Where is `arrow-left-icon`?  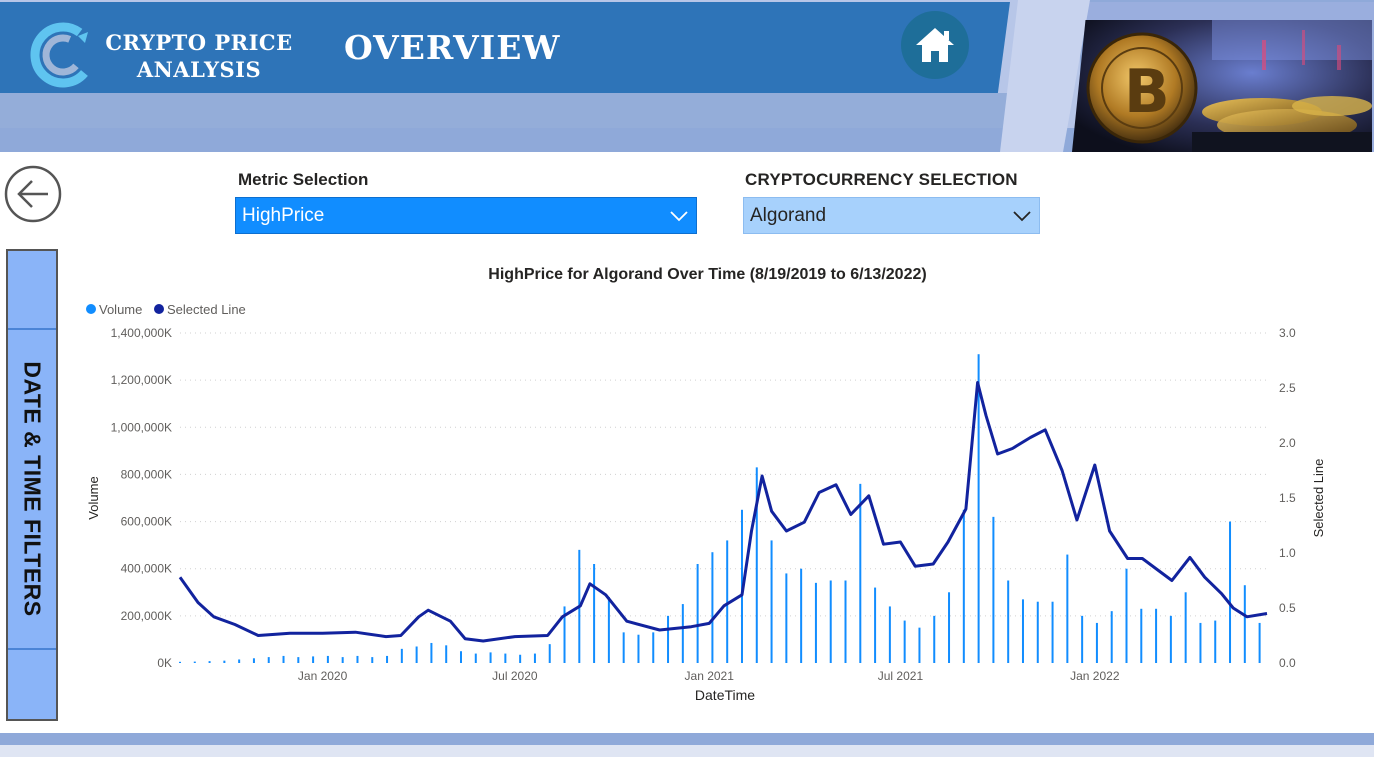 arrow-left-icon is located at coordinates (32, 194).